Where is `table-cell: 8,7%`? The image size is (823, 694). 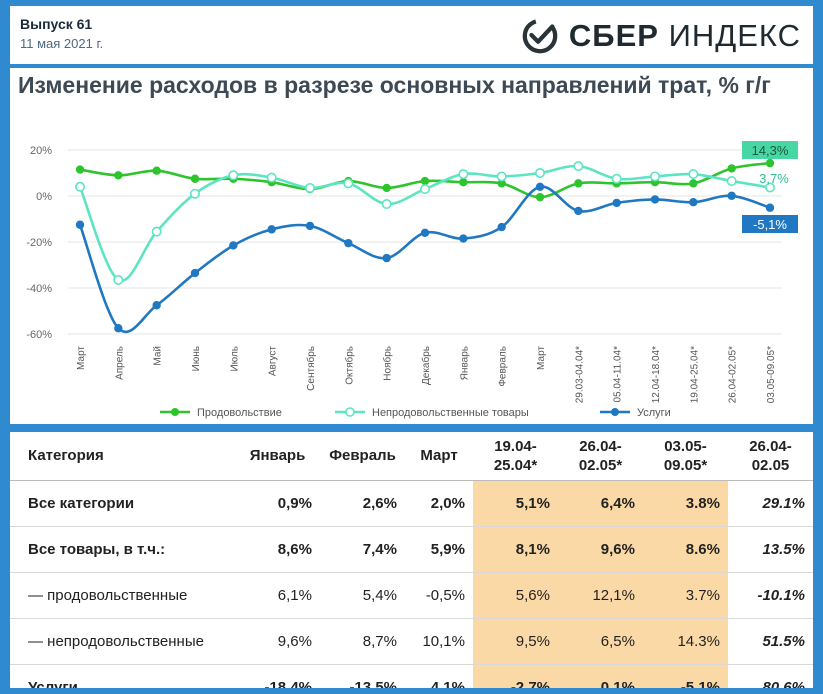
table-cell: 8,7% is located at coordinates (362, 641).